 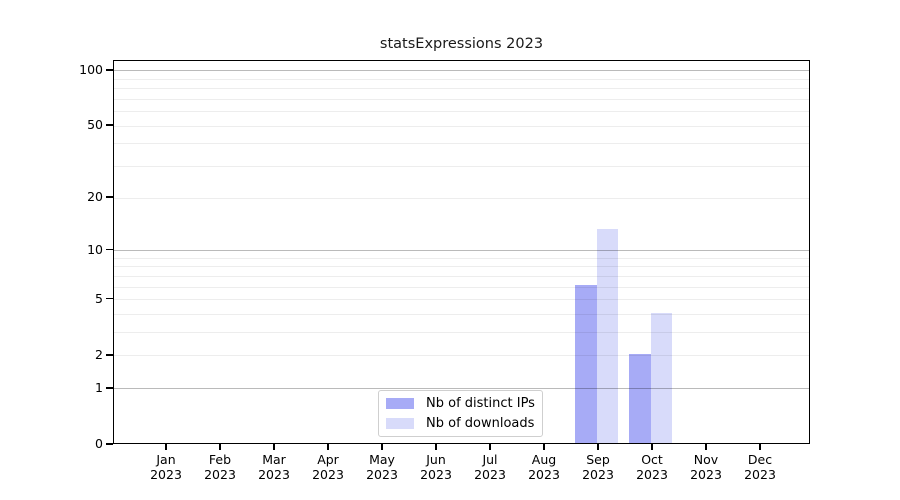 I want to click on x-tick-label-aug: Aug 2023, so click(x=544, y=467).